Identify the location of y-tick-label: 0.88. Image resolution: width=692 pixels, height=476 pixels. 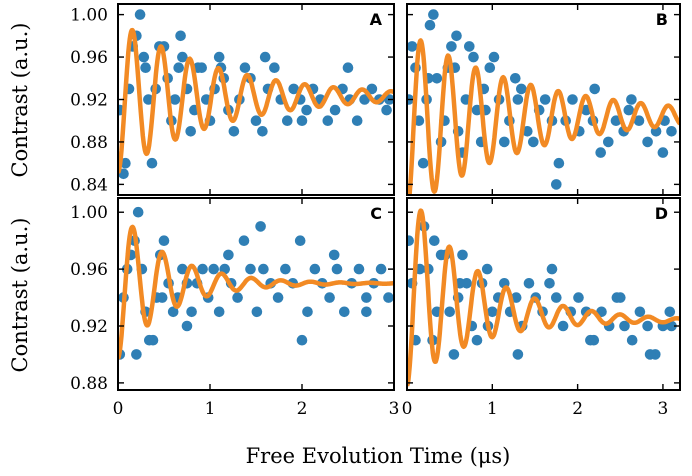
(89, 143).